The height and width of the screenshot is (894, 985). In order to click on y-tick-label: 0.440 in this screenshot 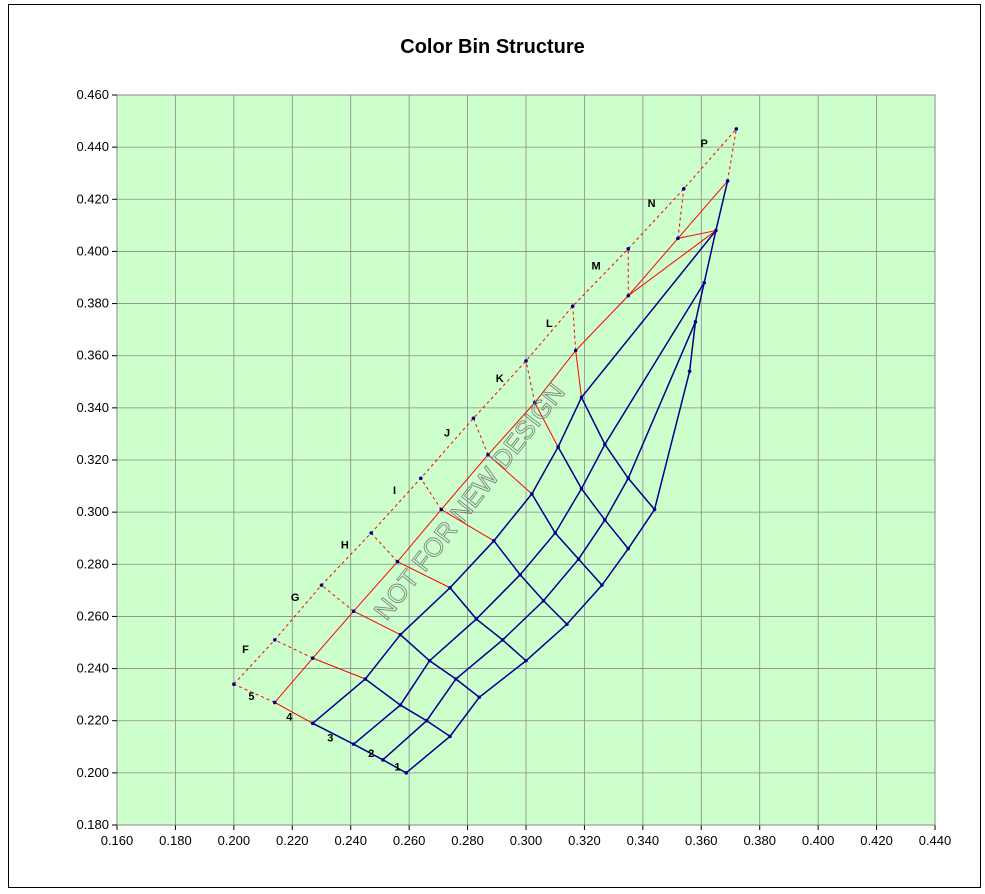, I will do `click(92, 146)`.